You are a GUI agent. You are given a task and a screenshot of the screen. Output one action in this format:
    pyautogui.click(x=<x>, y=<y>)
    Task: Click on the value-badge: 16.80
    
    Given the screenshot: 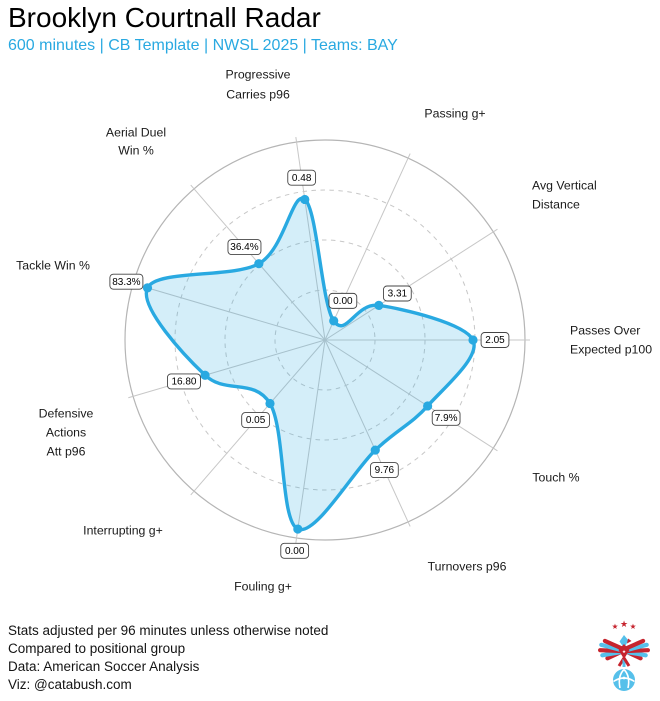 What is the action you would take?
    pyautogui.click(x=184, y=381)
    